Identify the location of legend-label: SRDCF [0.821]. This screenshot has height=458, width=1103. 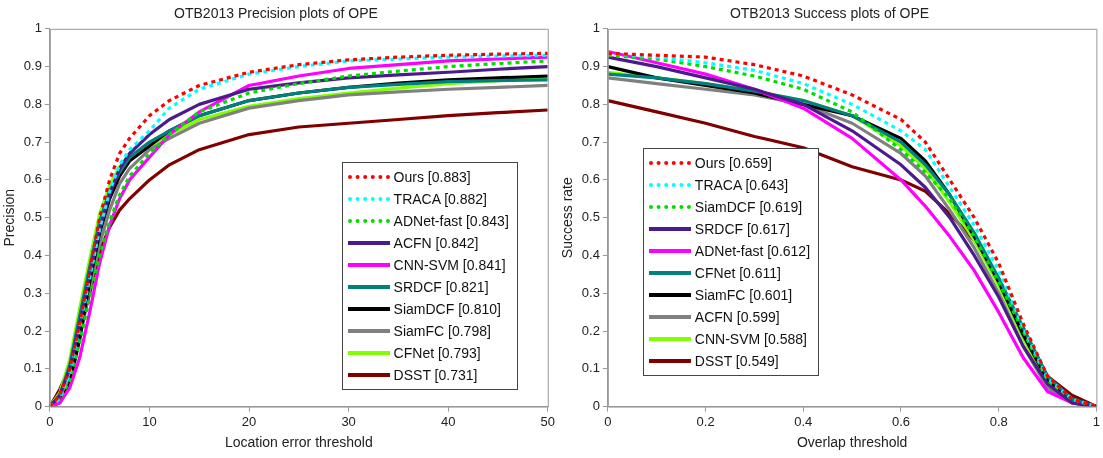
(441, 286).